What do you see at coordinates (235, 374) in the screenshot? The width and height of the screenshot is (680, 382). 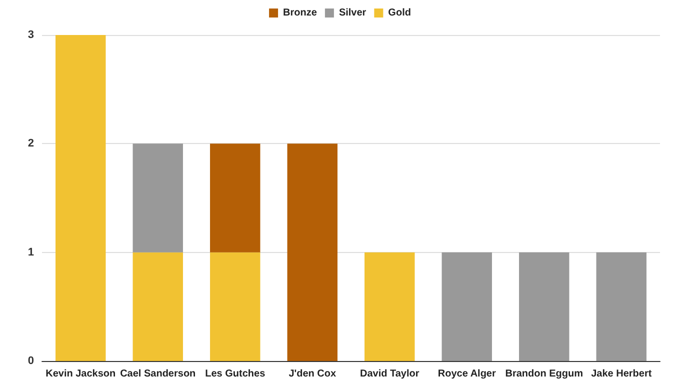 I see `x-tick-label: Les Gutches` at bounding box center [235, 374].